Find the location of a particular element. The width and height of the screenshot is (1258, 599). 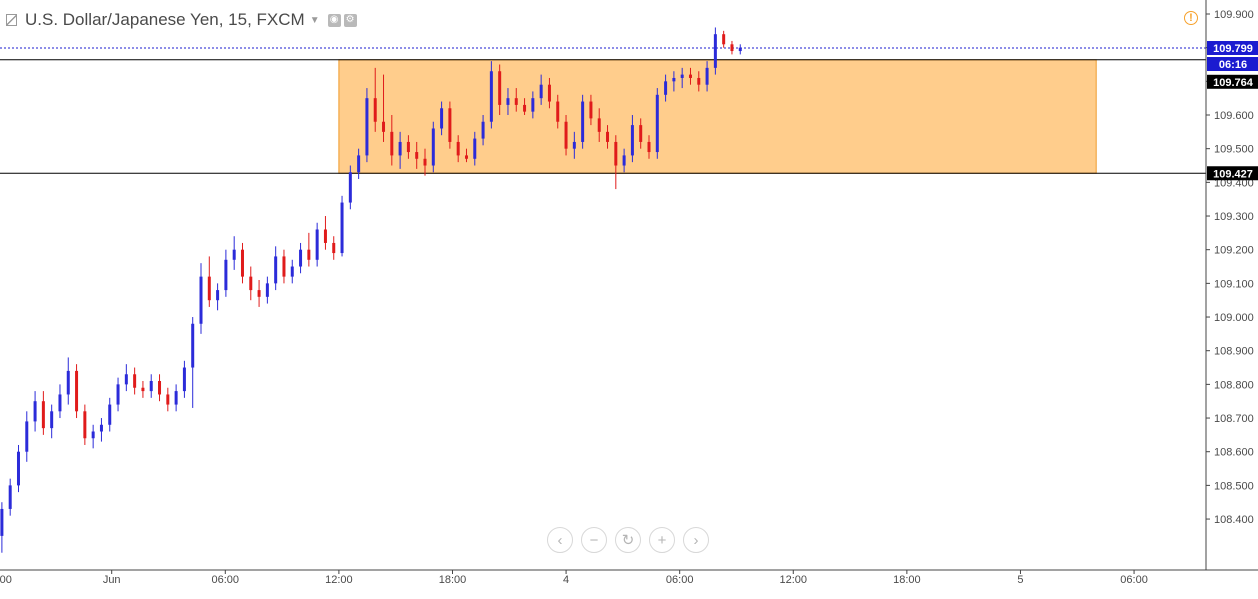

scroll-right-button: › is located at coordinates (696, 540).